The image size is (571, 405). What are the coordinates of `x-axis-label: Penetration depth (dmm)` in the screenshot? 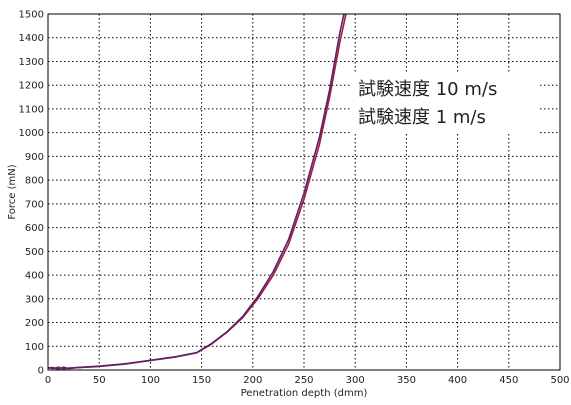 It's located at (304, 393).